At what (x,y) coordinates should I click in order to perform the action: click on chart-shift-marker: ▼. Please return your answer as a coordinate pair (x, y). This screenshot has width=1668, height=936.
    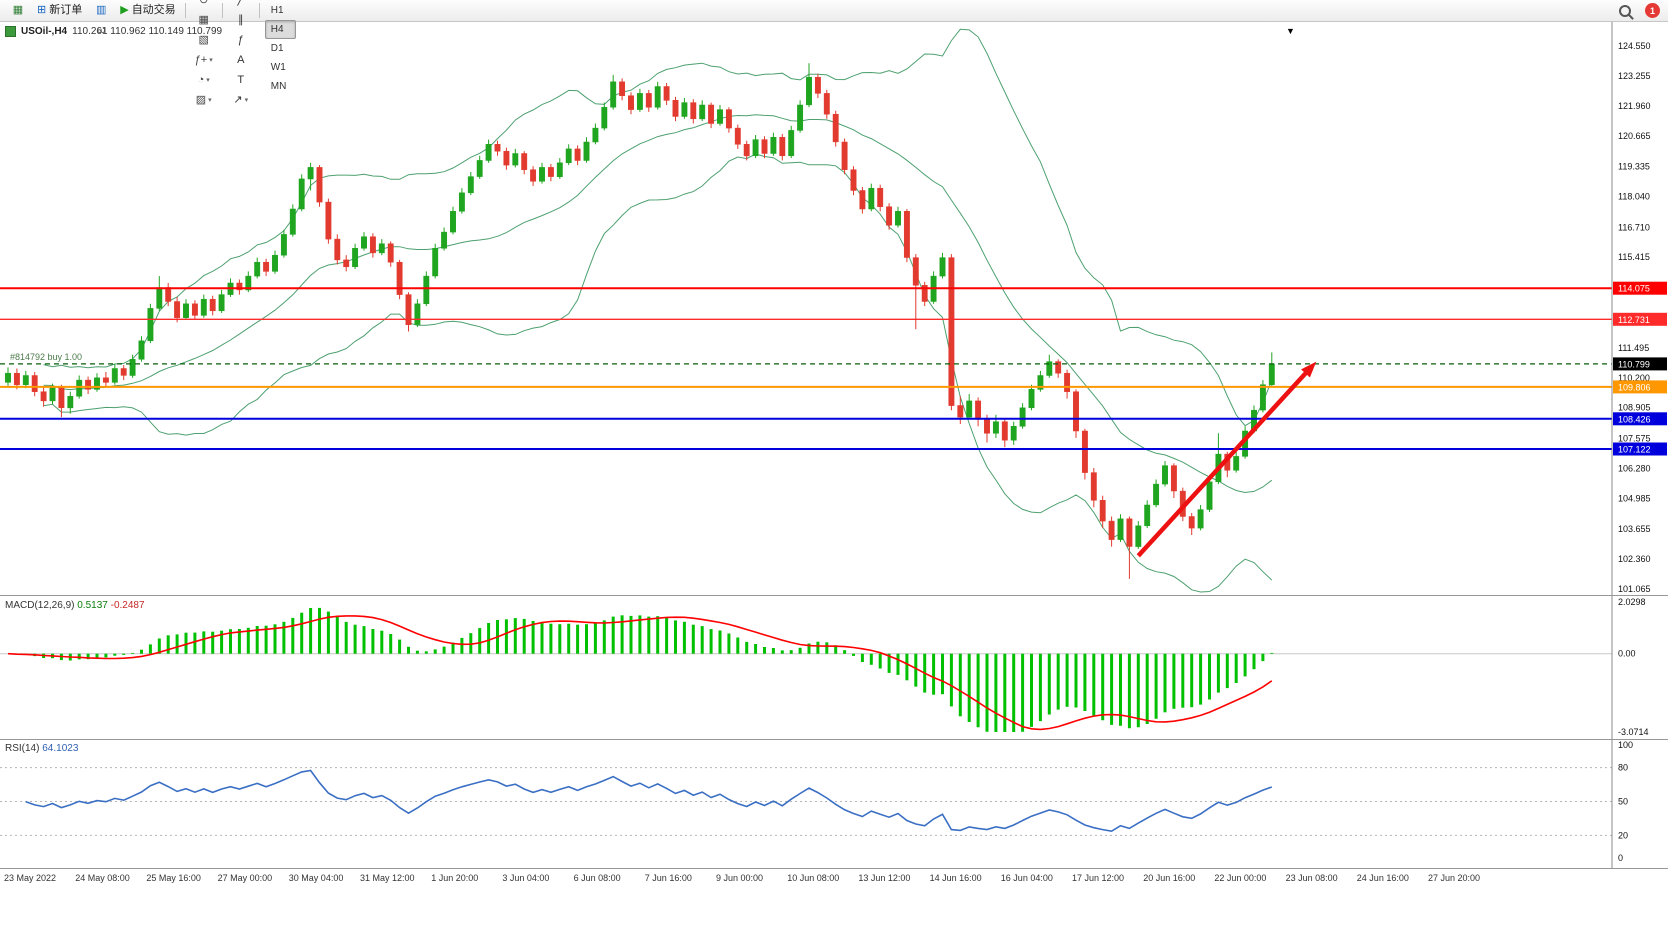
    Looking at the image, I should click on (1290, 31).